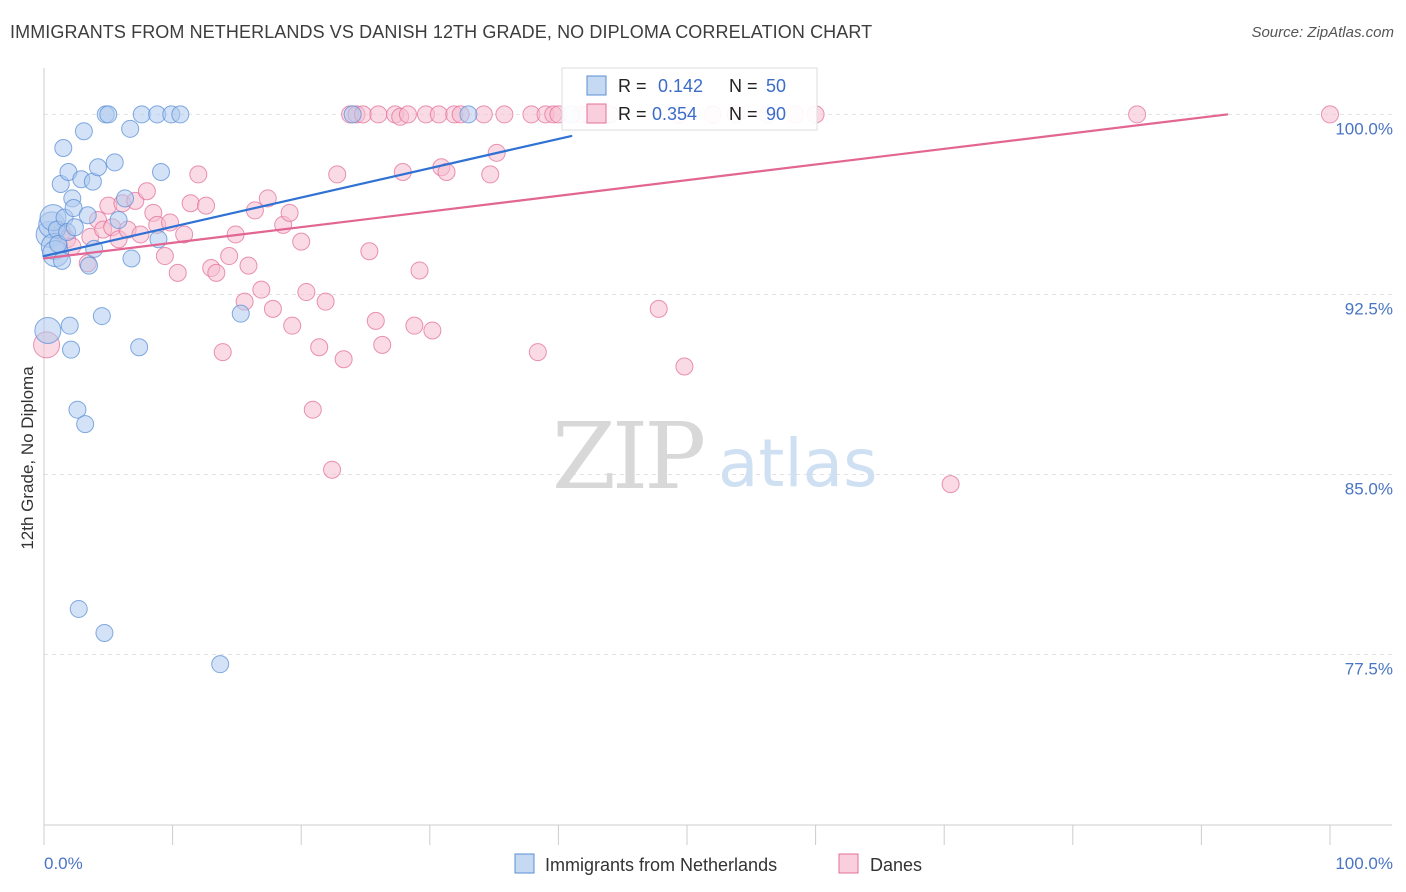  What do you see at coordinates (1369, 669) in the screenshot?
I see `y-tick-label: 77.5%` at bounding box center [1369, 669].